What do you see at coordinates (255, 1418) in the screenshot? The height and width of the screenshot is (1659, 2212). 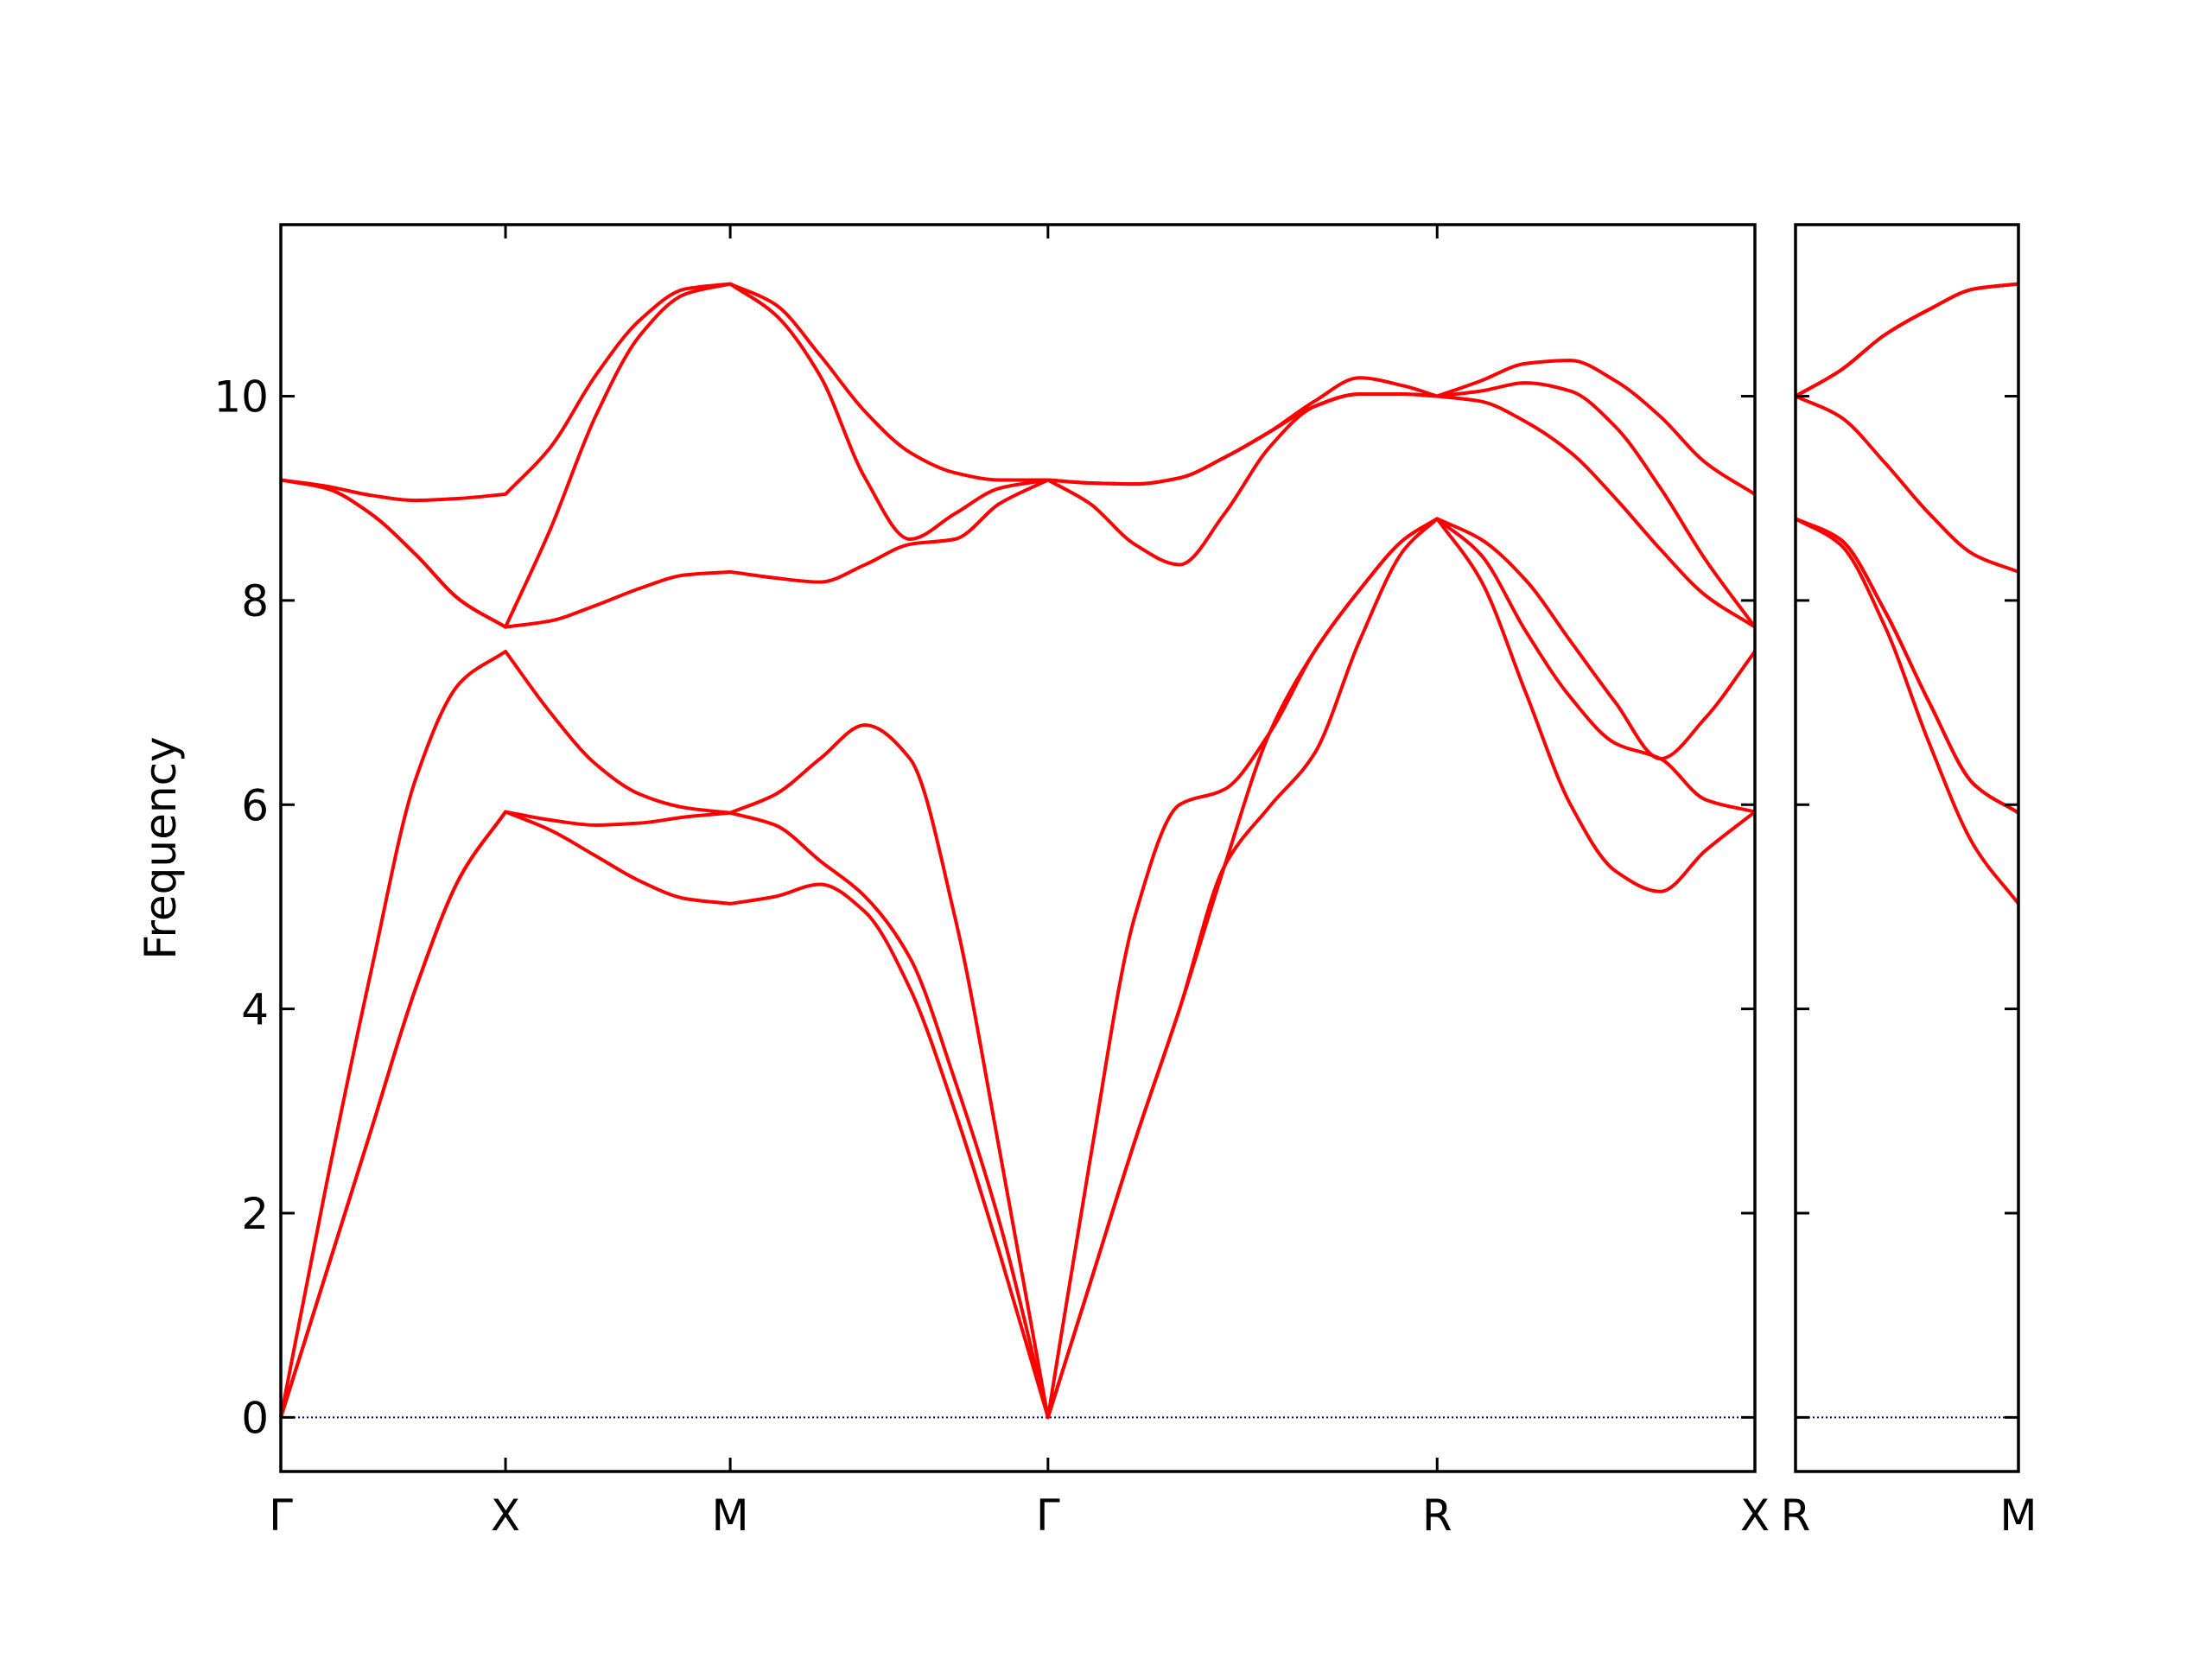 I see `y-tick-label: 0` at bounding box center [255, 1418].